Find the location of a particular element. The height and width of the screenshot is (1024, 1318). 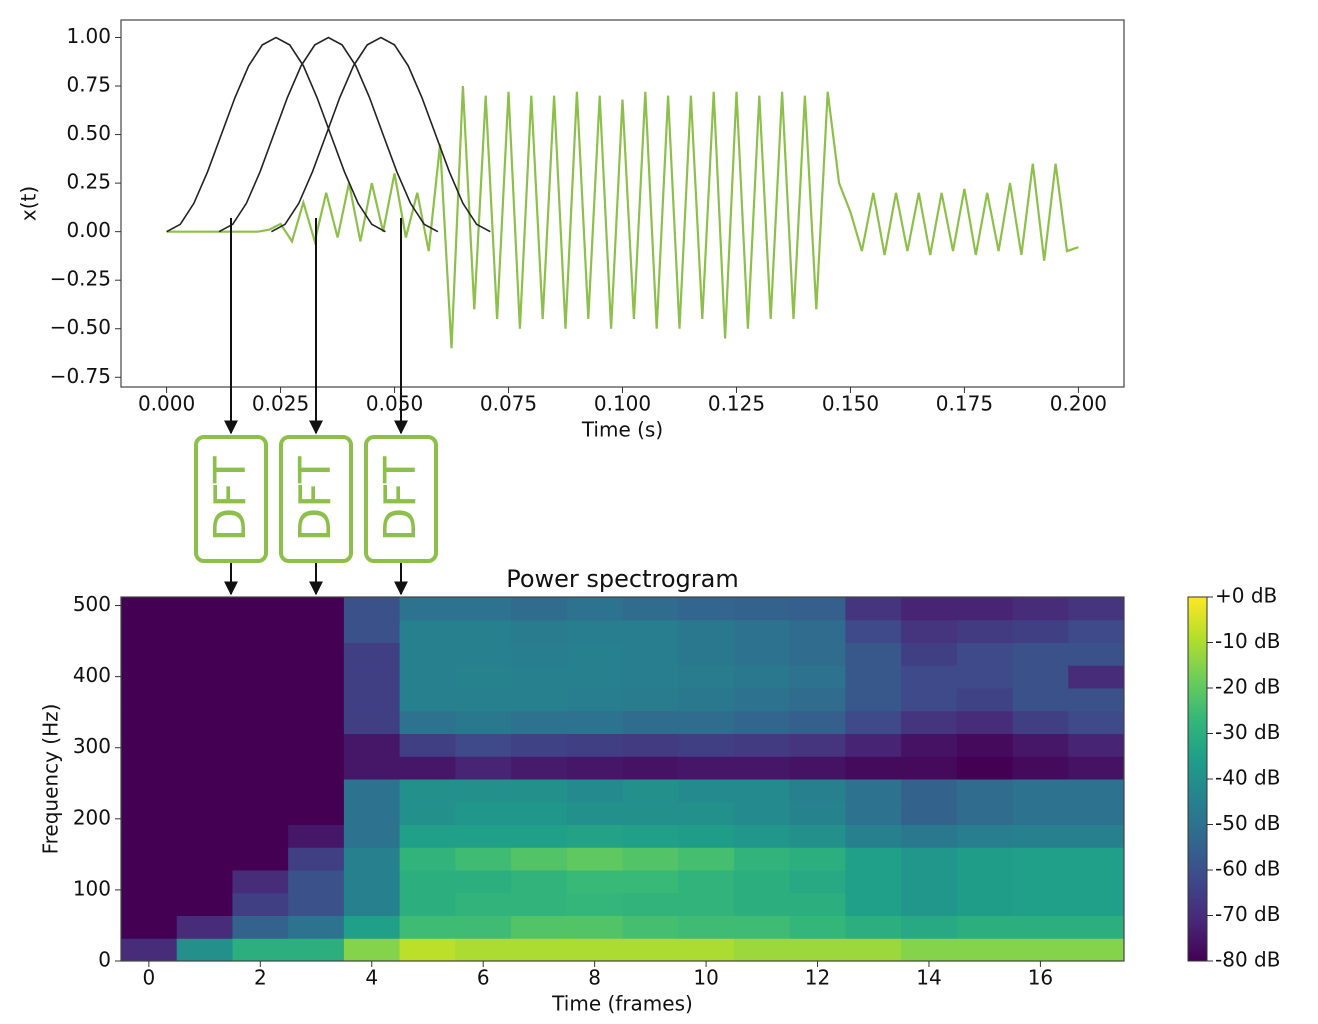

y-axis-label: Frequency (Hz) is located at coordinates (51, 779).